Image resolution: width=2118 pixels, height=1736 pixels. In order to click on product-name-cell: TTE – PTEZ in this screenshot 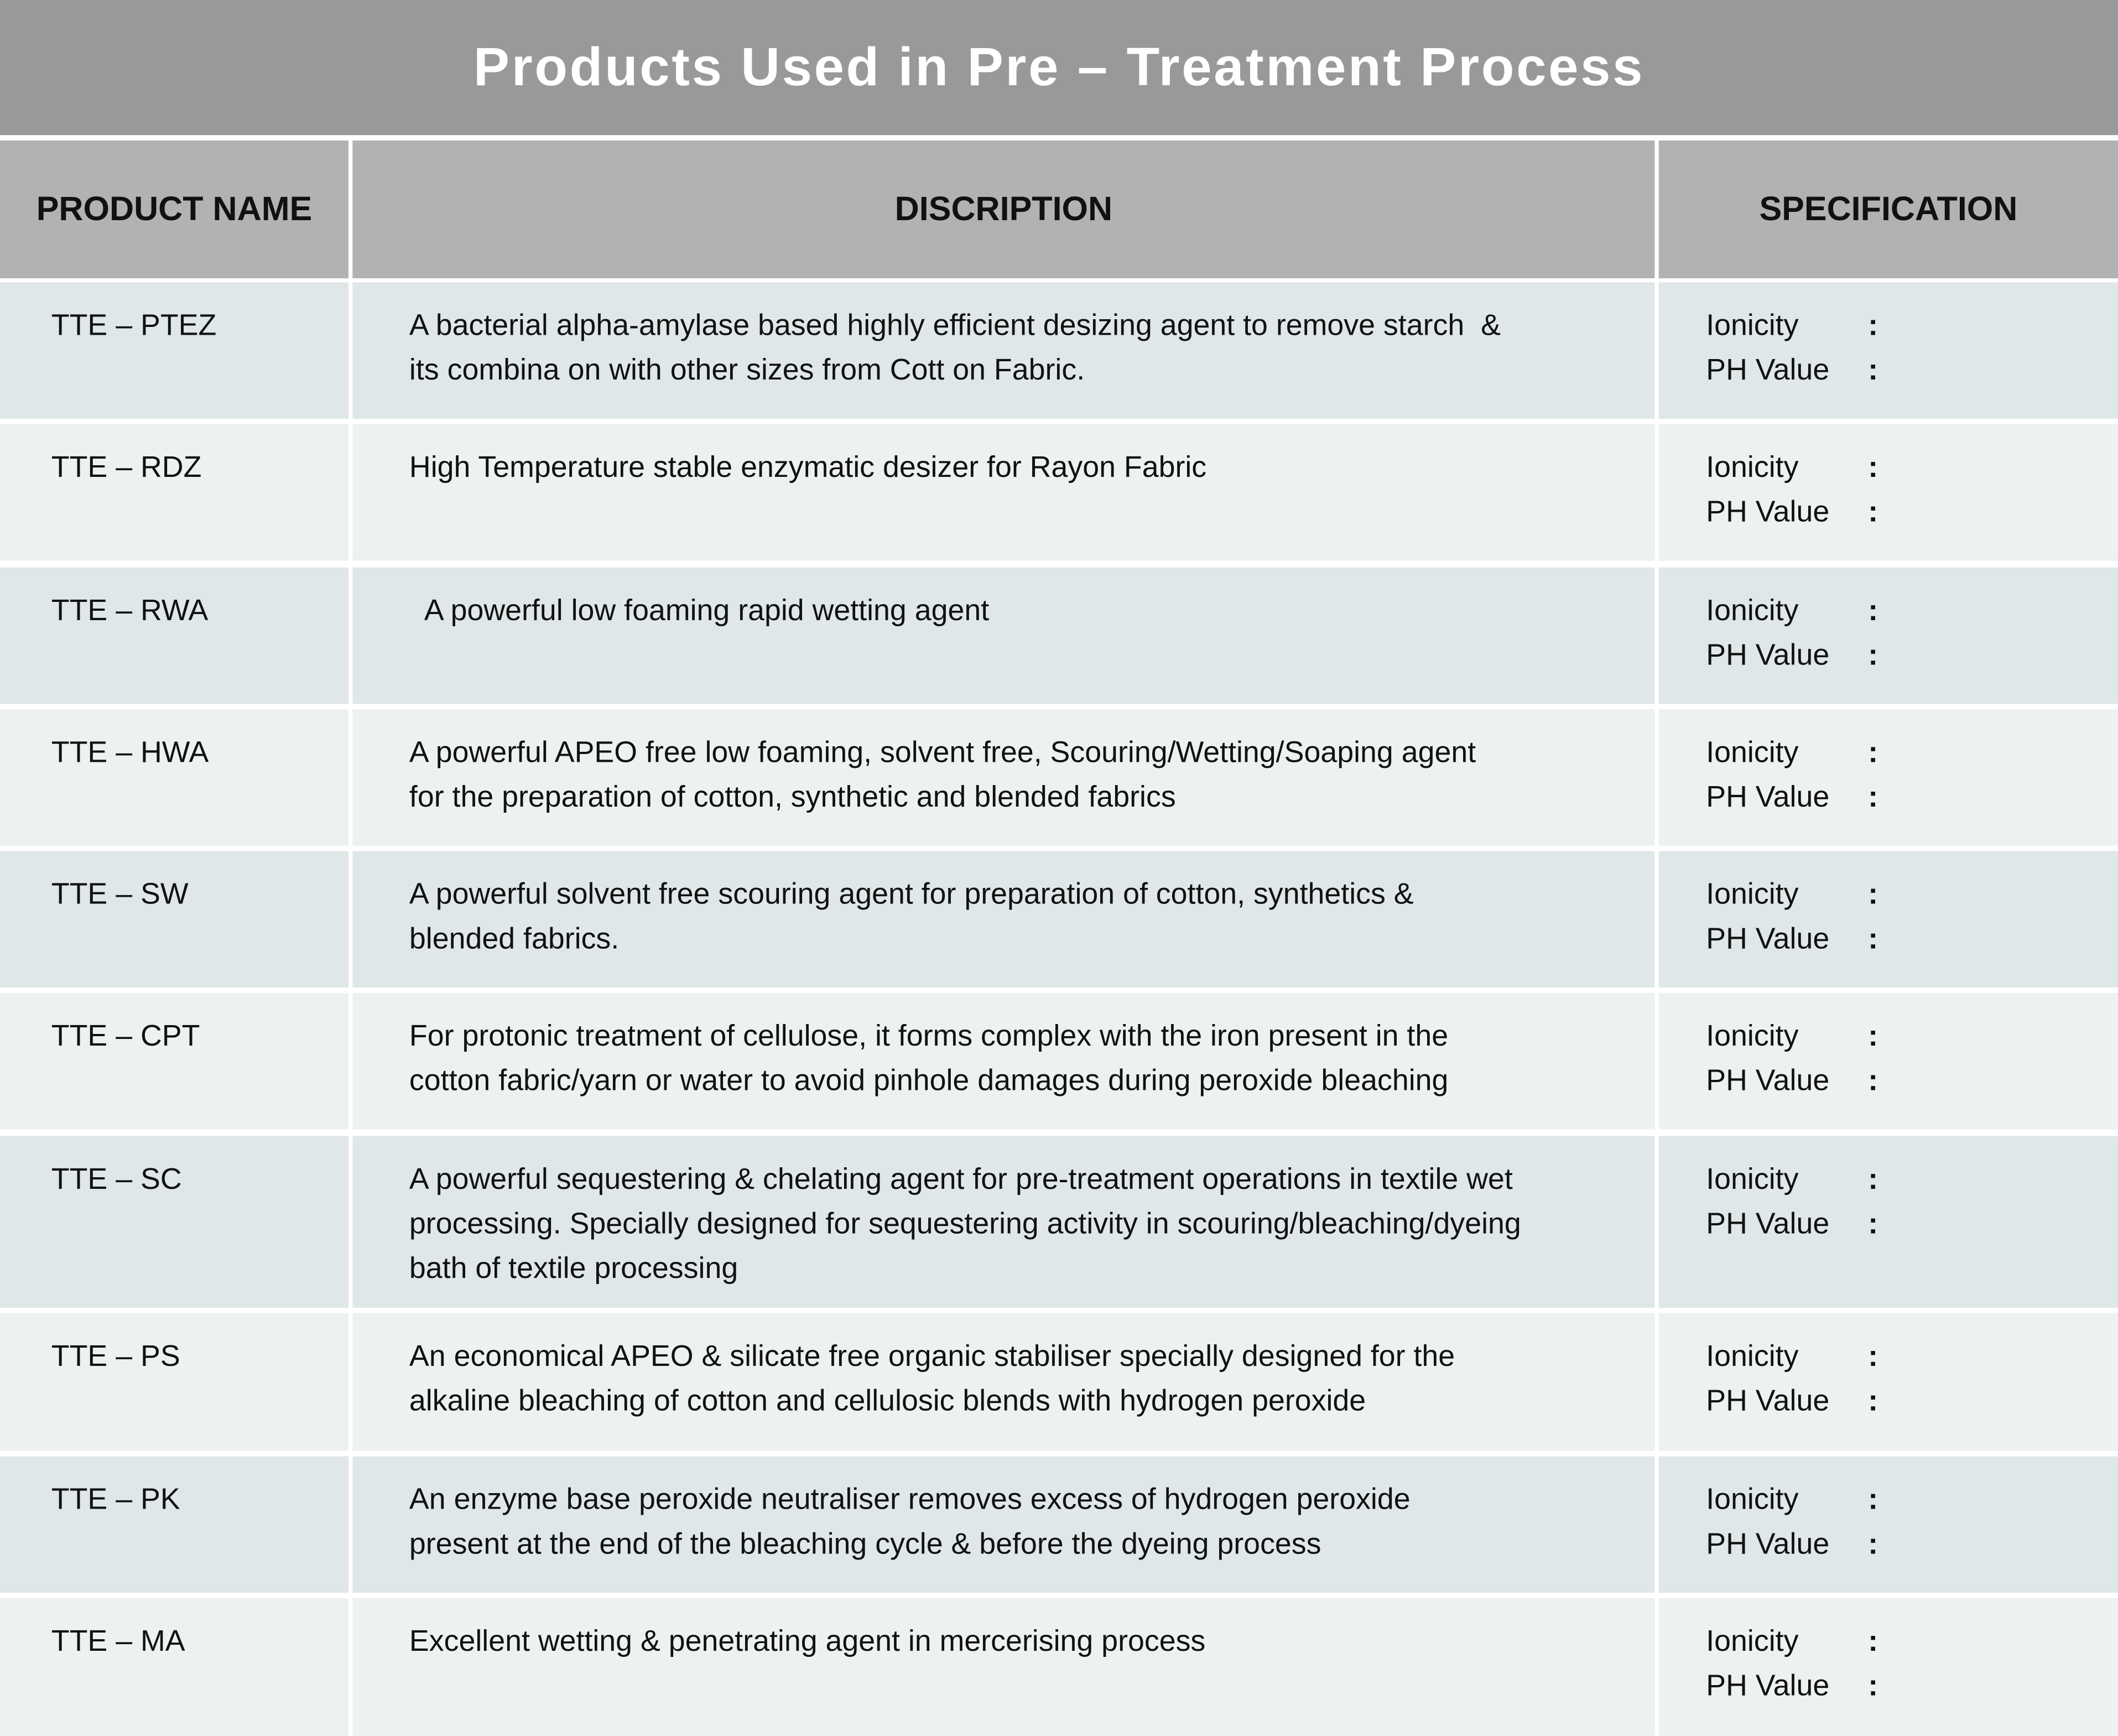, I will do `click(174, 350)`.